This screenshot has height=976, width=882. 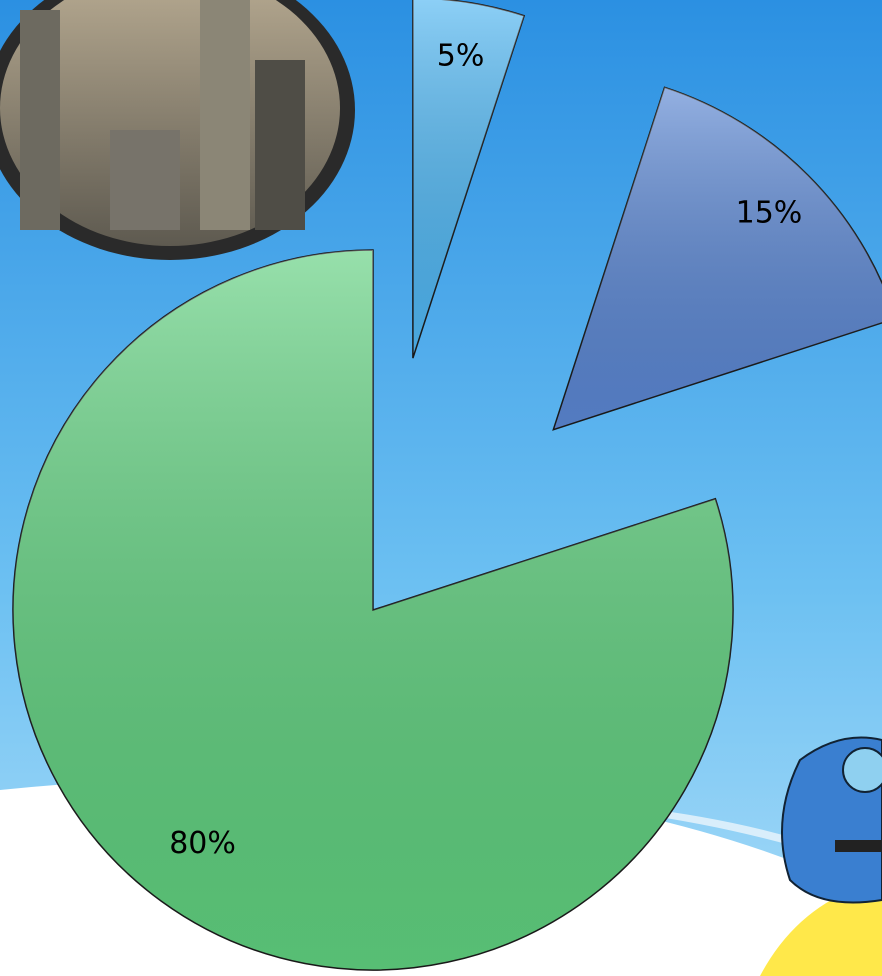 I want to click on mascot, so click(x=821, y=856).